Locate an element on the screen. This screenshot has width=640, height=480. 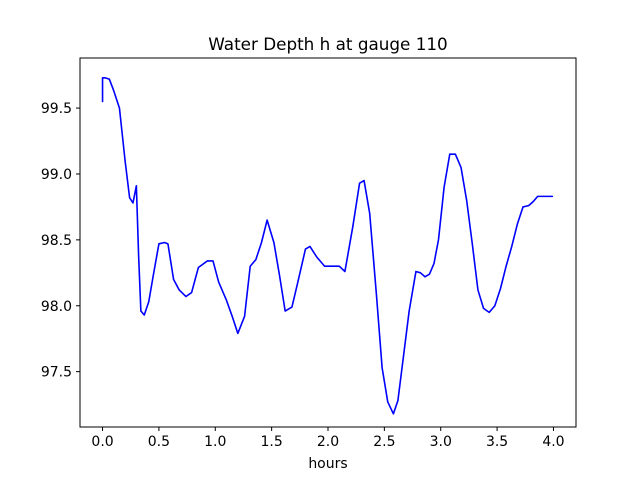
x-tick-label: 1.0 is located at coordinates (215, 442).